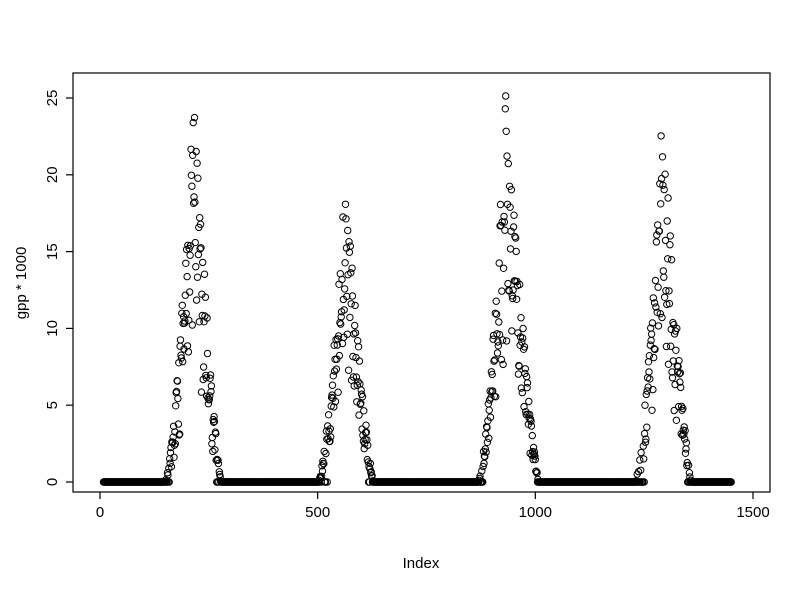 The height and width of the screenshot is (600, 800). What do you see at coordinates (52, 251) in the screenshot?
I see `y-tick-label: 15` at bounding box center [52, 251].